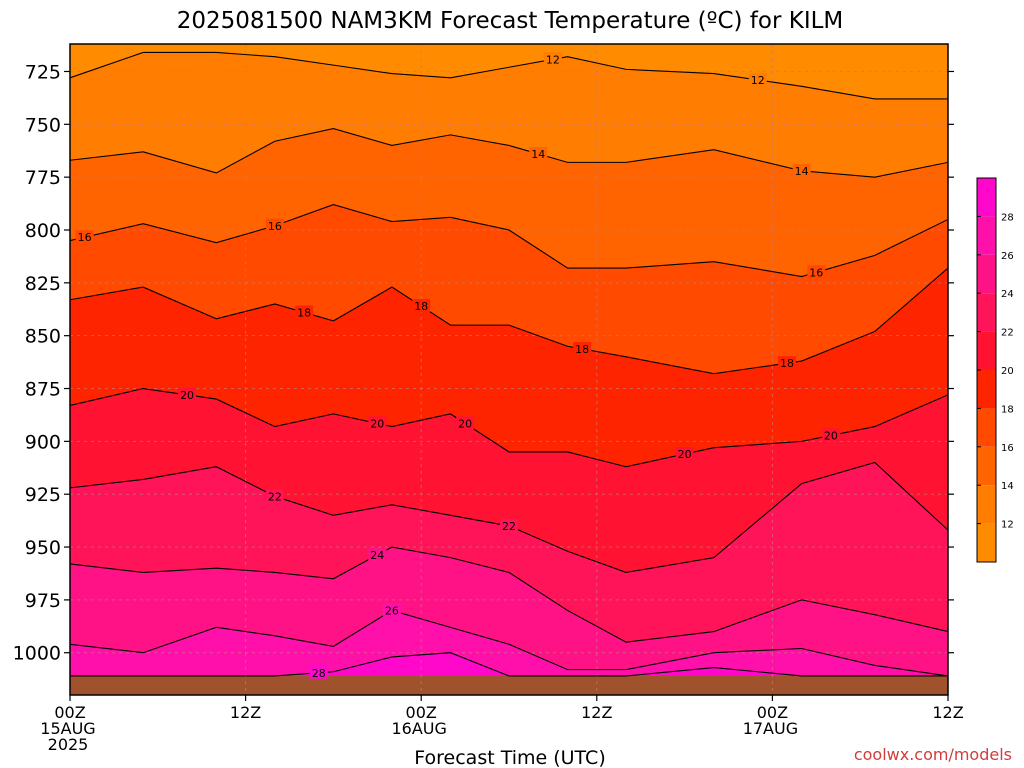 This screenshot has height=768, width=1024. What do you see at coordinates (43, 231) in the screenshot?
I see `y-tick-label: 800` at bounding box center [43, 231].